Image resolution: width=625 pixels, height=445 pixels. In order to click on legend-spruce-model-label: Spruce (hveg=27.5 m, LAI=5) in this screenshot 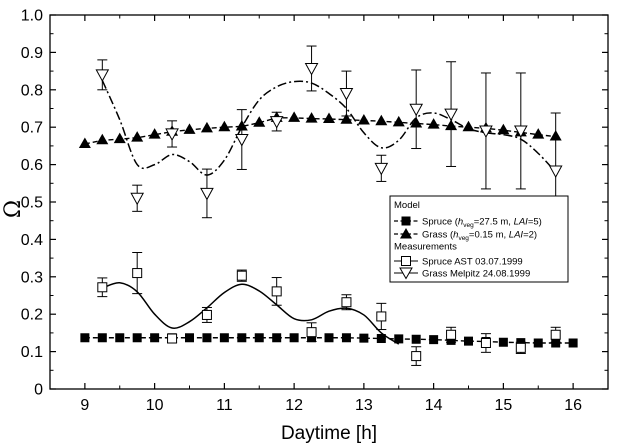, I will do `click(482, 223)`.